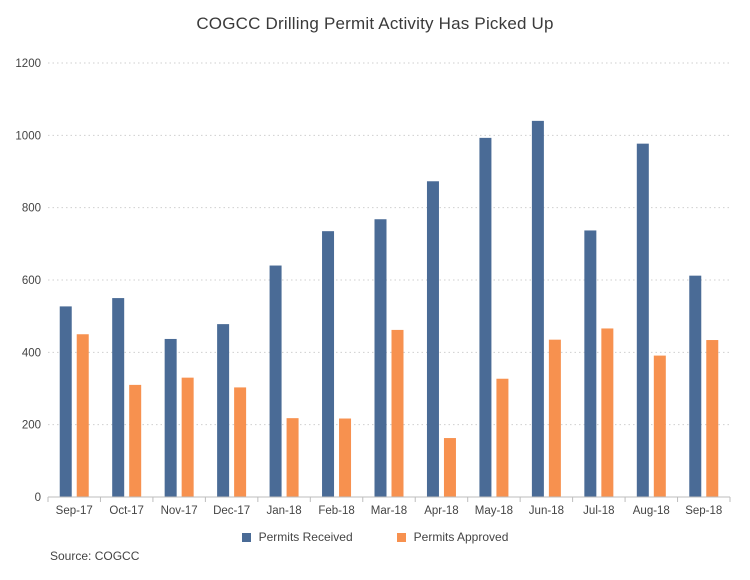 The height and width of the screenshot is (580, 750). I want to click on x-tick-label: Sep-18, so click(703, 511).